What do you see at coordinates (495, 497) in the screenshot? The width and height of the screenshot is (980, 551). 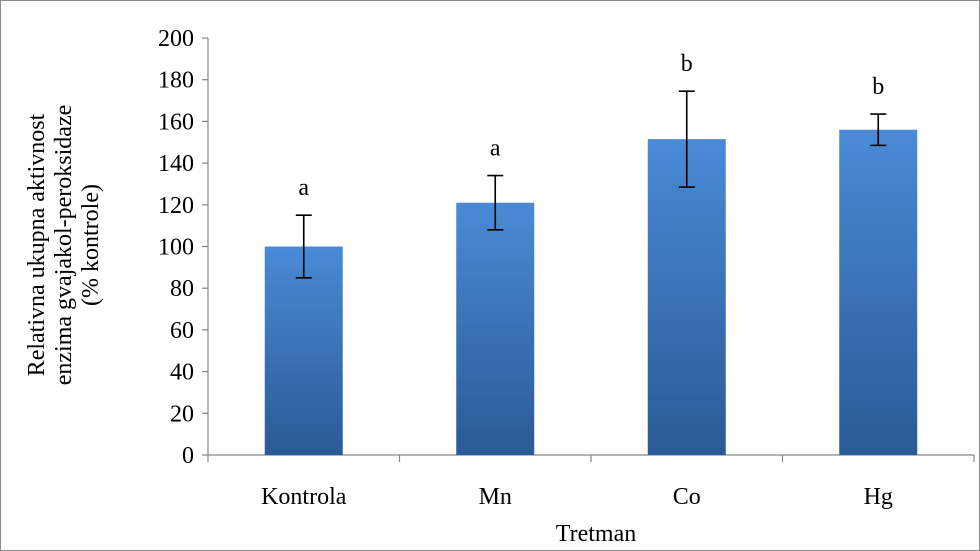 I see `x-tick-label: Mn` at bounding box center [495, 497].